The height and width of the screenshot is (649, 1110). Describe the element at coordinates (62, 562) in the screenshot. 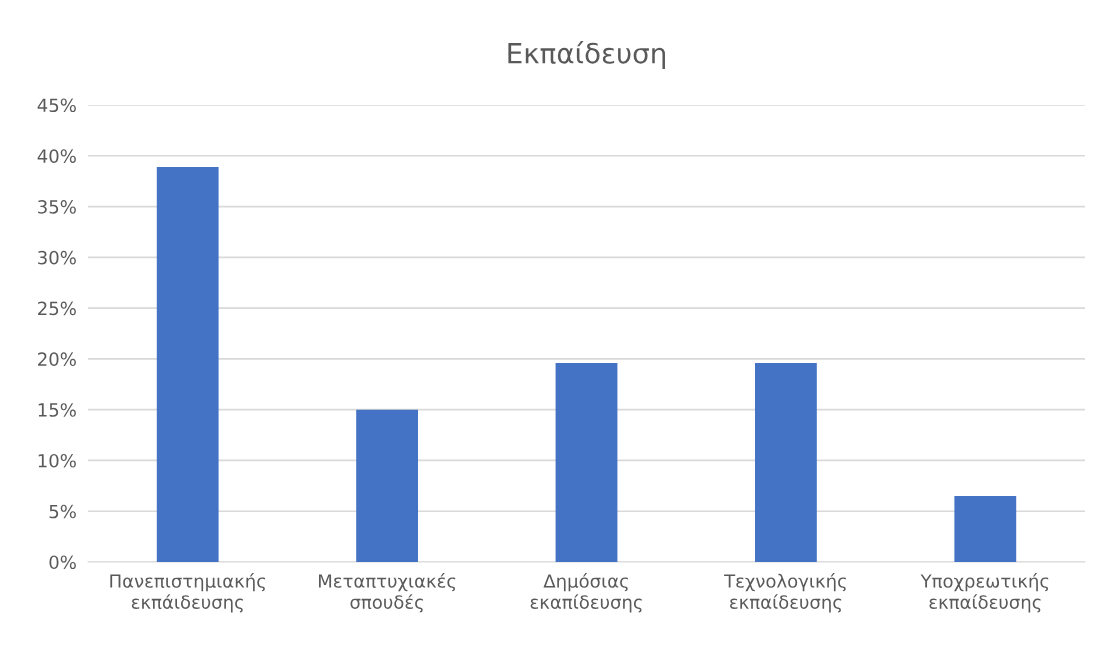

I see `y-tick-label: 0%` at that location.